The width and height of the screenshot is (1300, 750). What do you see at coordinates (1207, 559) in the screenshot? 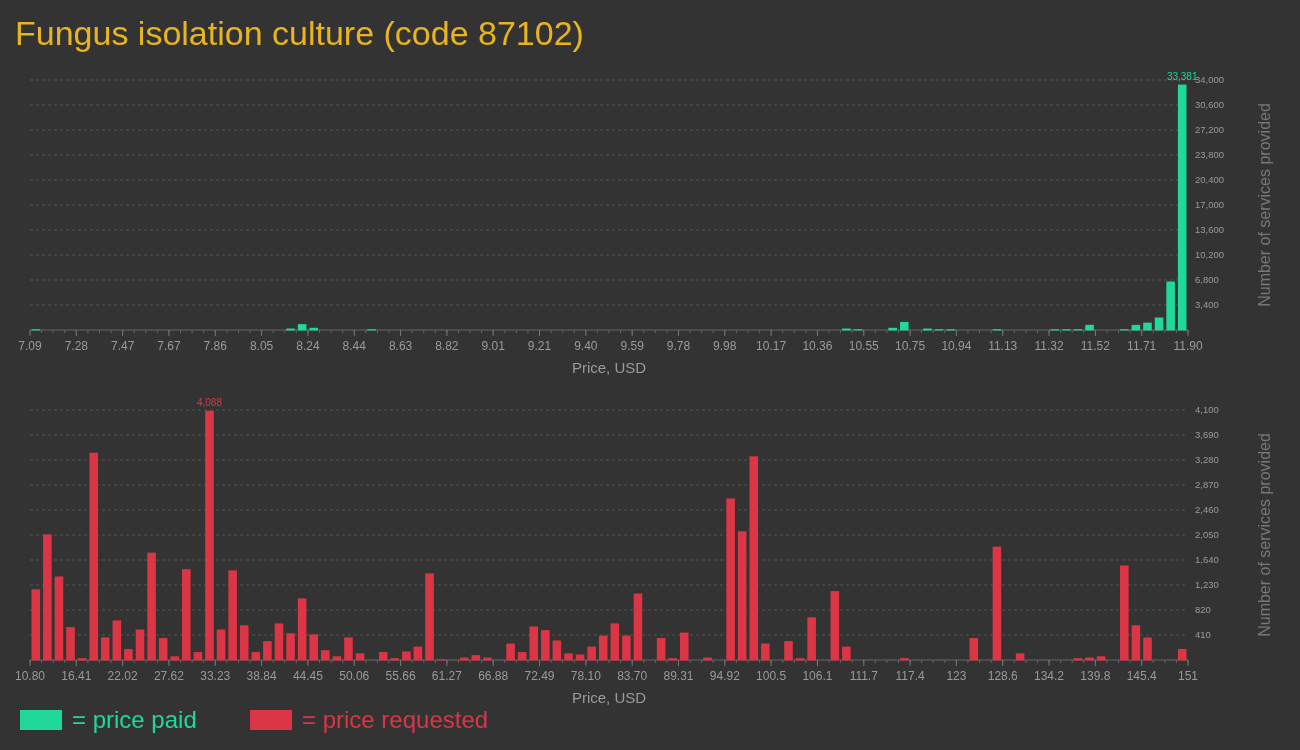
I see `y-tick-label: 1,640` at bounding box center [1207, 559].